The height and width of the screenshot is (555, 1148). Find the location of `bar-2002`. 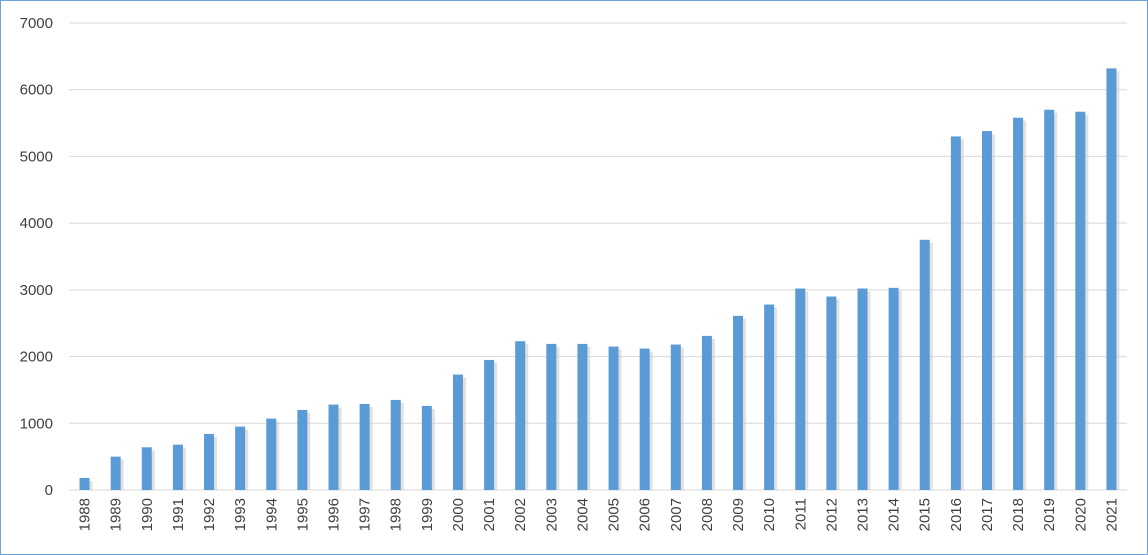

bar-2002 is located at coordinates (520, 415).